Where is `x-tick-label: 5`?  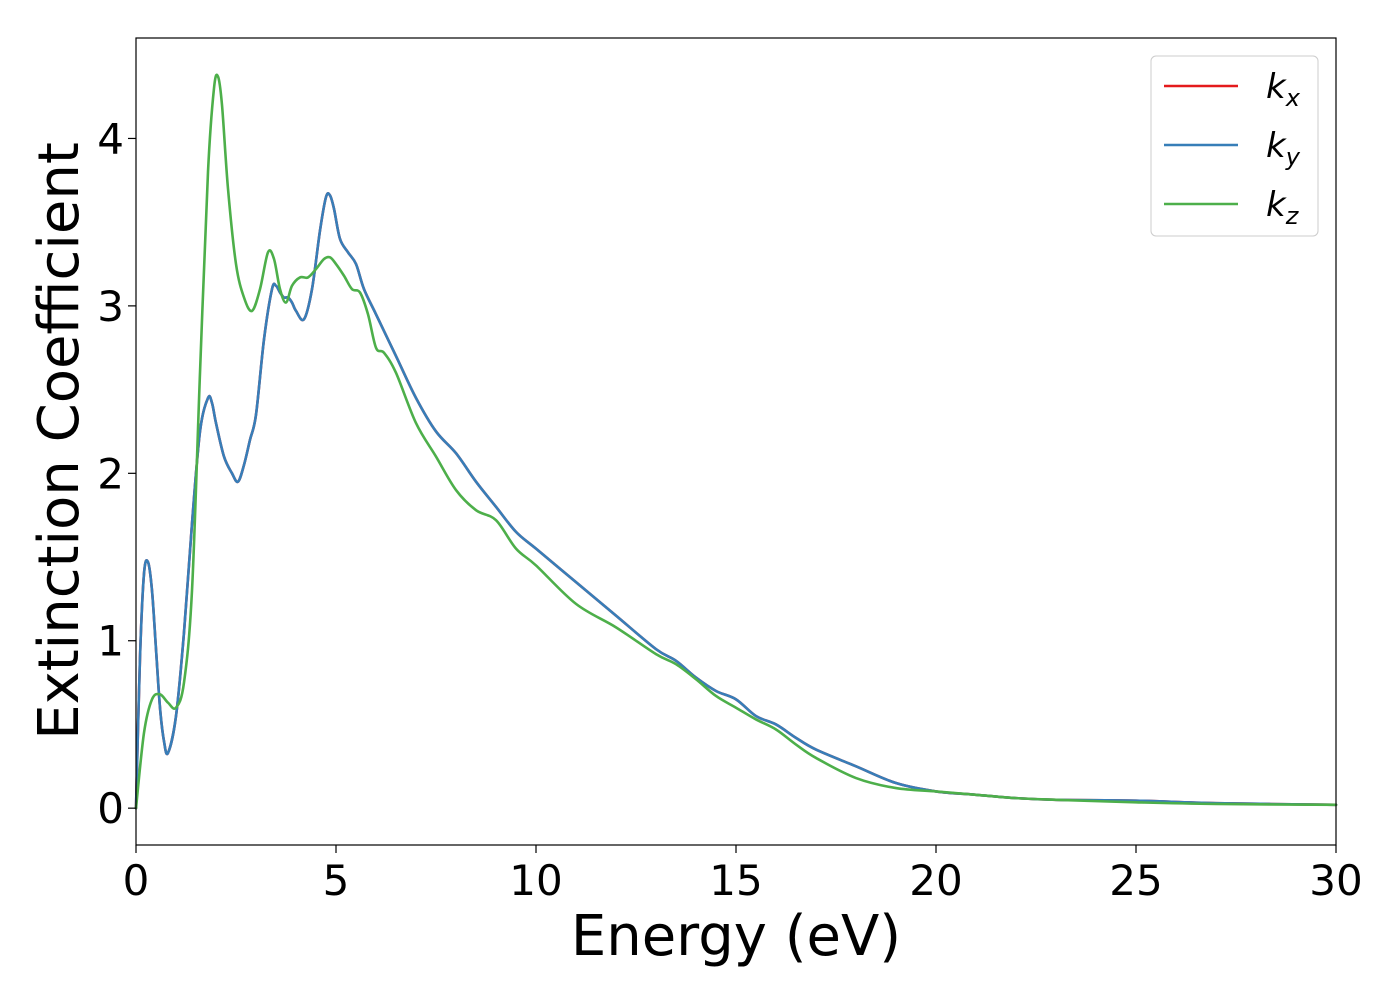 x-tick-label: 5 is located at coordinates (336, 880).